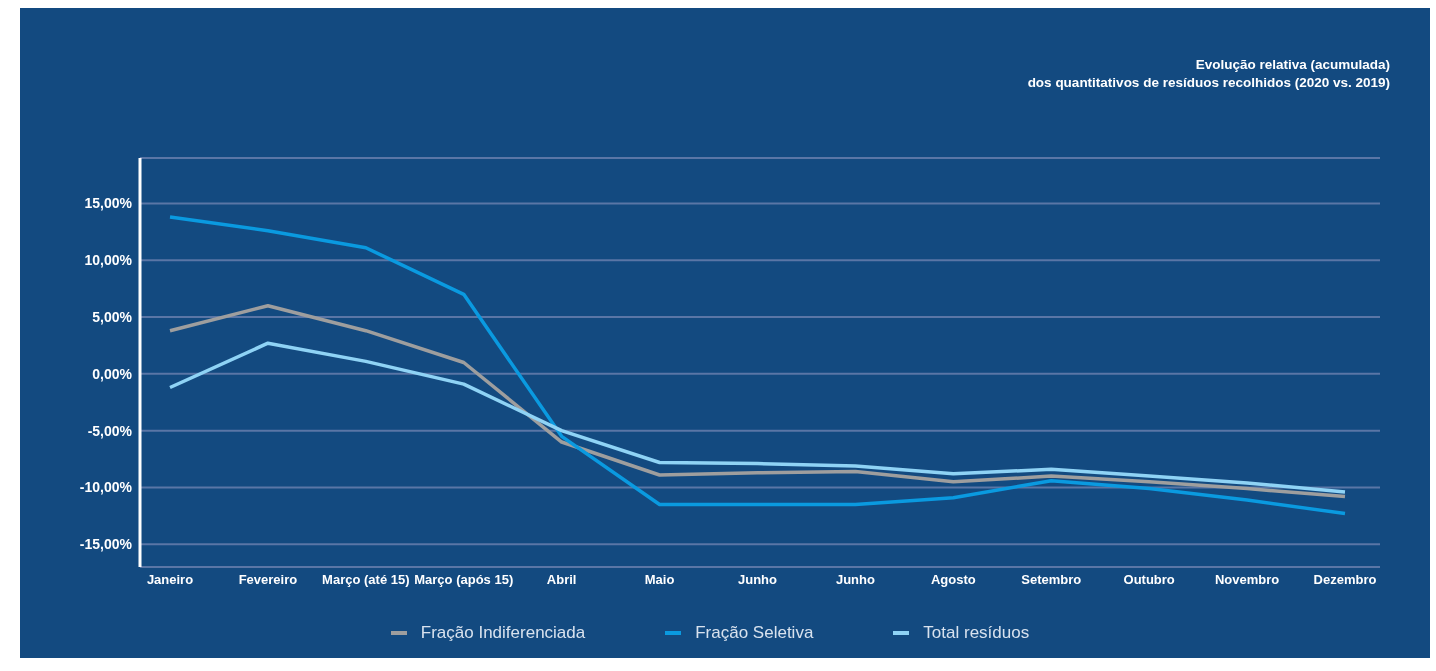 The height and width of the screenshot is (671, 1436). Describe the element at coordinates (106, 544) in the screenshot. I see `y-tick-label: -15,00%` at that location.